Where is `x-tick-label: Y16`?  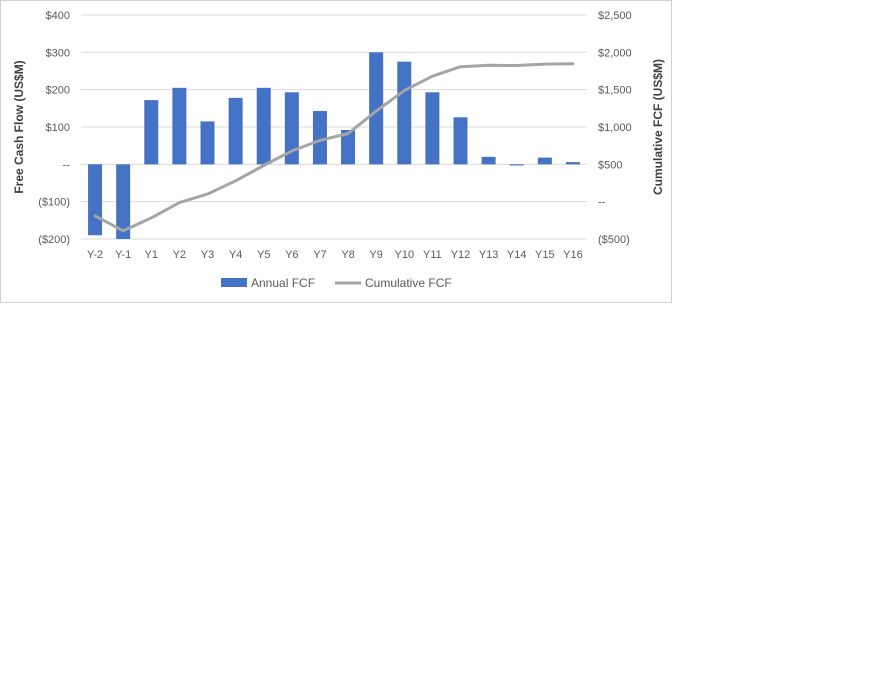
x-tick-label: Y16 is located at coordinates (573, 255).